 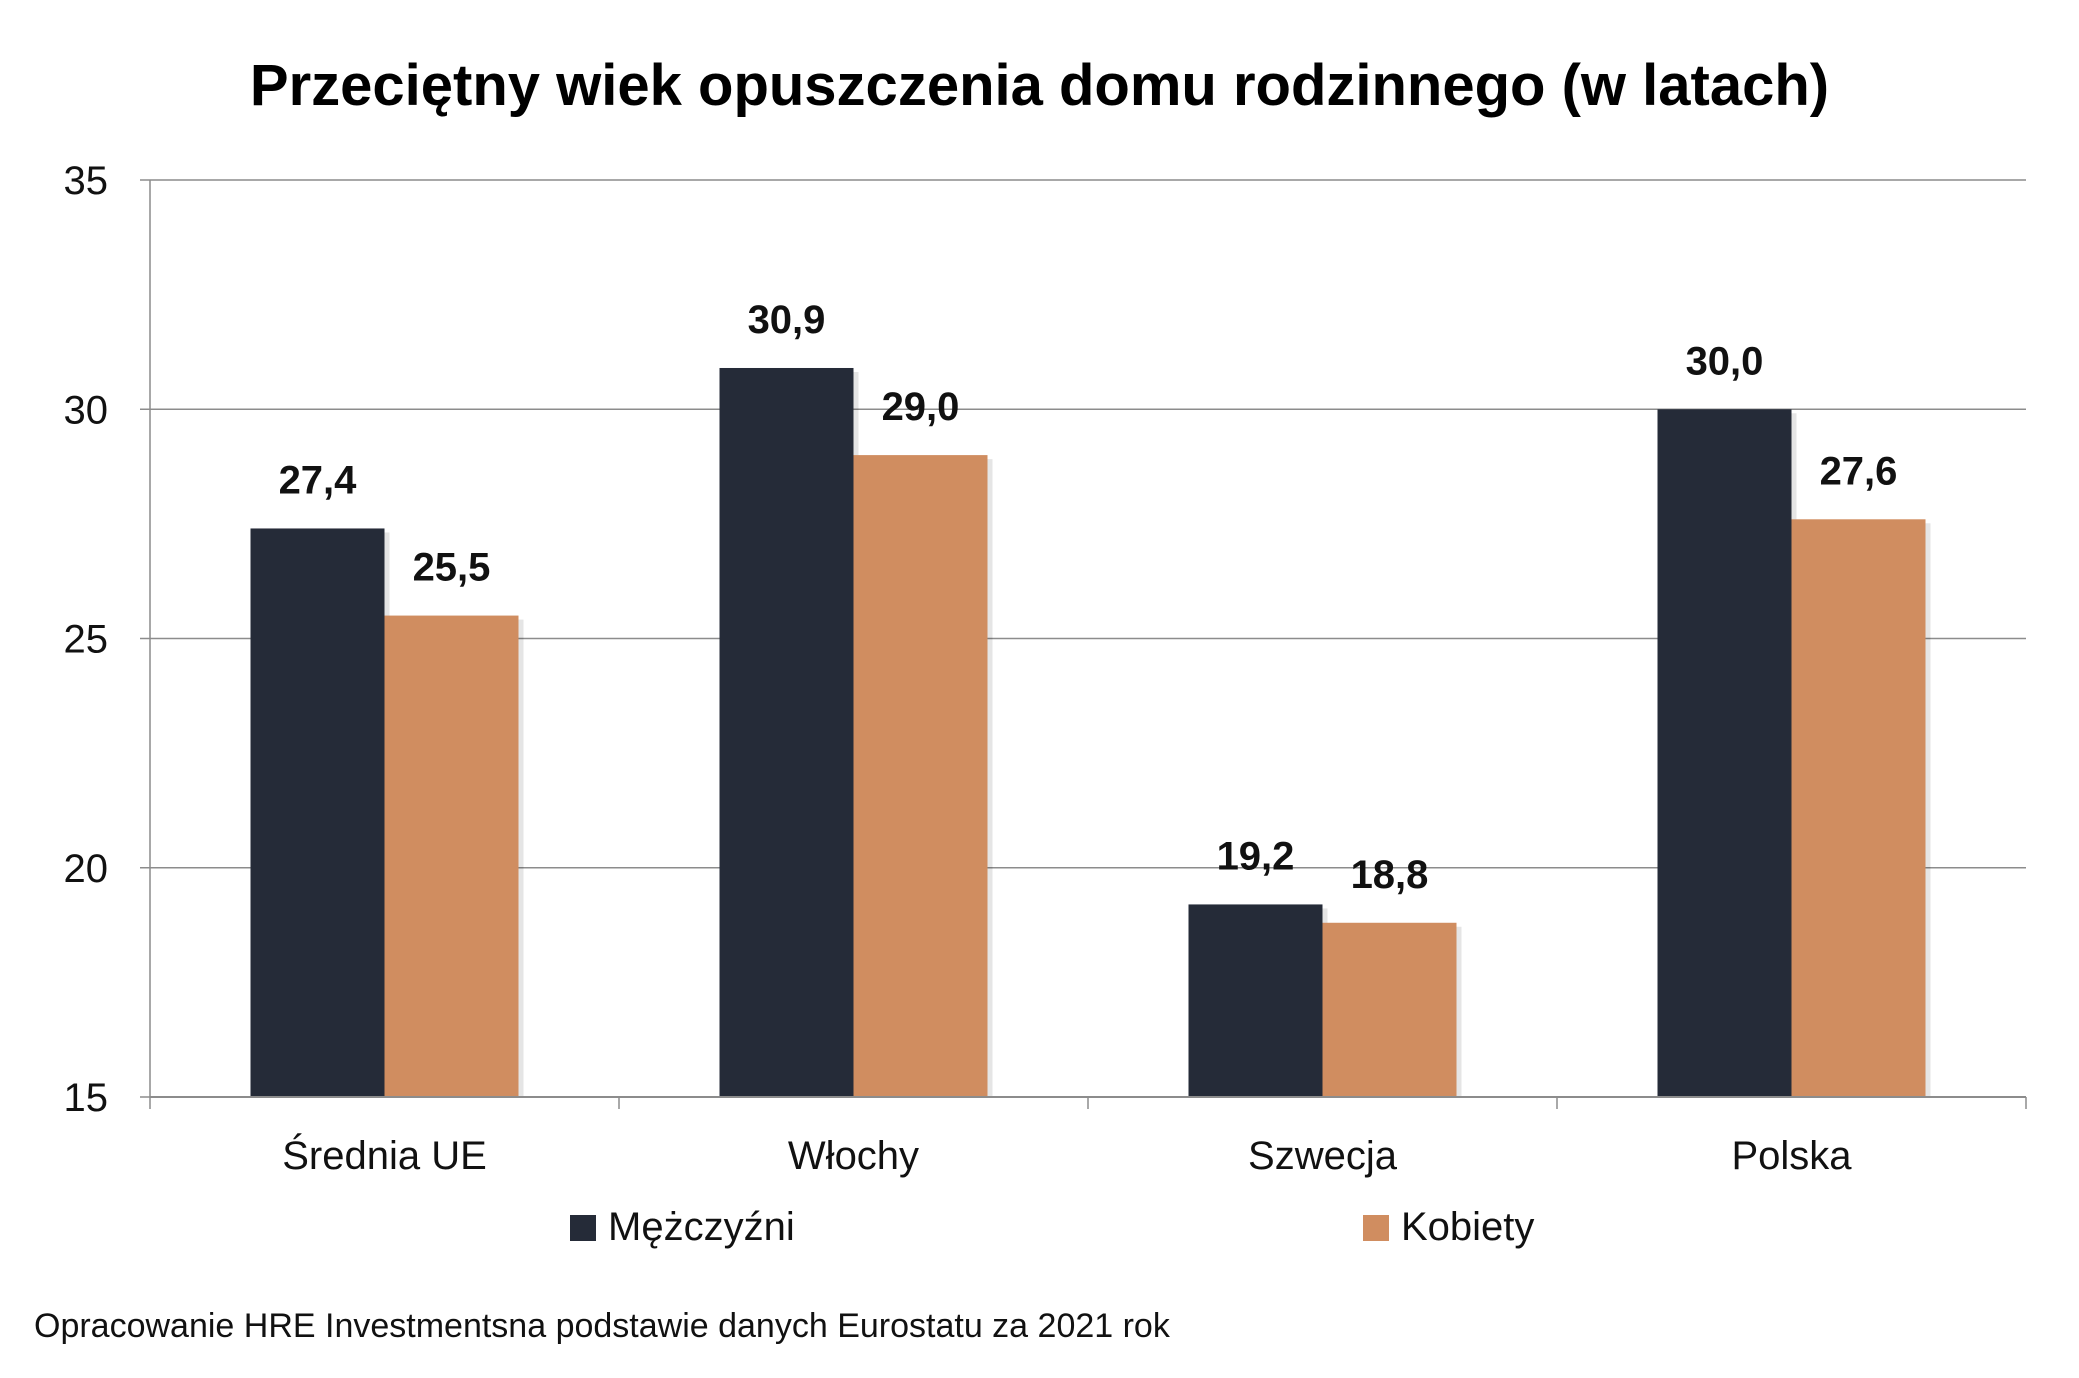 What do you see at coordinates (86, 181) in the screenshot?
I see `y-tick-label: 35` at bounding box center [86, 181].